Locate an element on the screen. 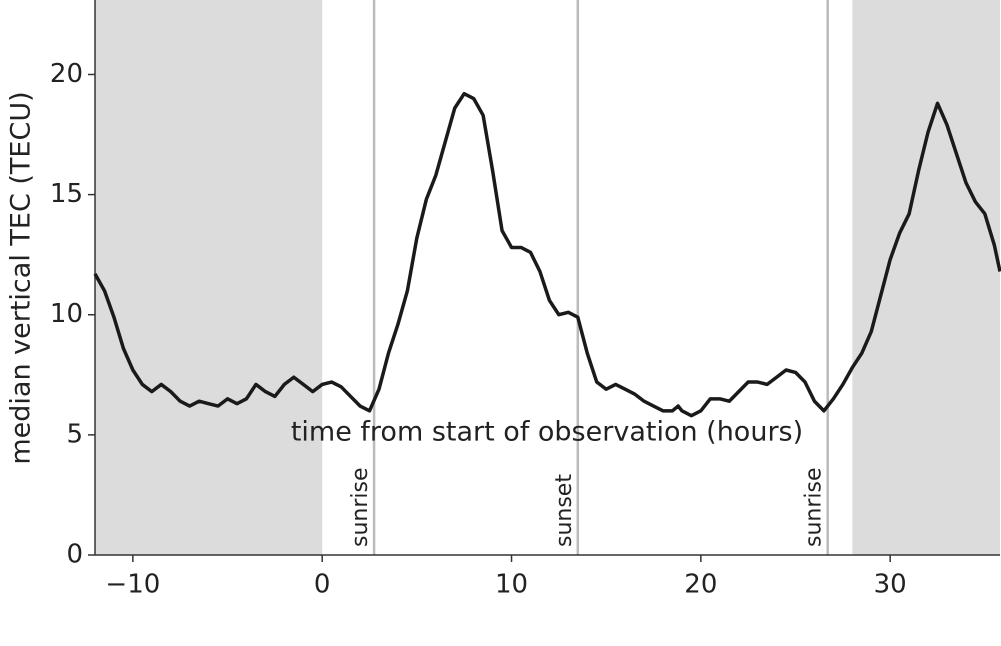  y-tick-label: 15 is located at coordinates (66, 194).